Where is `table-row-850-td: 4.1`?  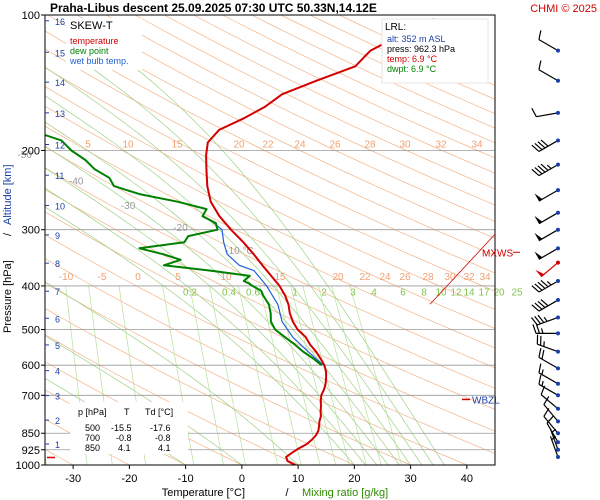
table-row-850-td: 4.1 is located at coordinates (164, 448).